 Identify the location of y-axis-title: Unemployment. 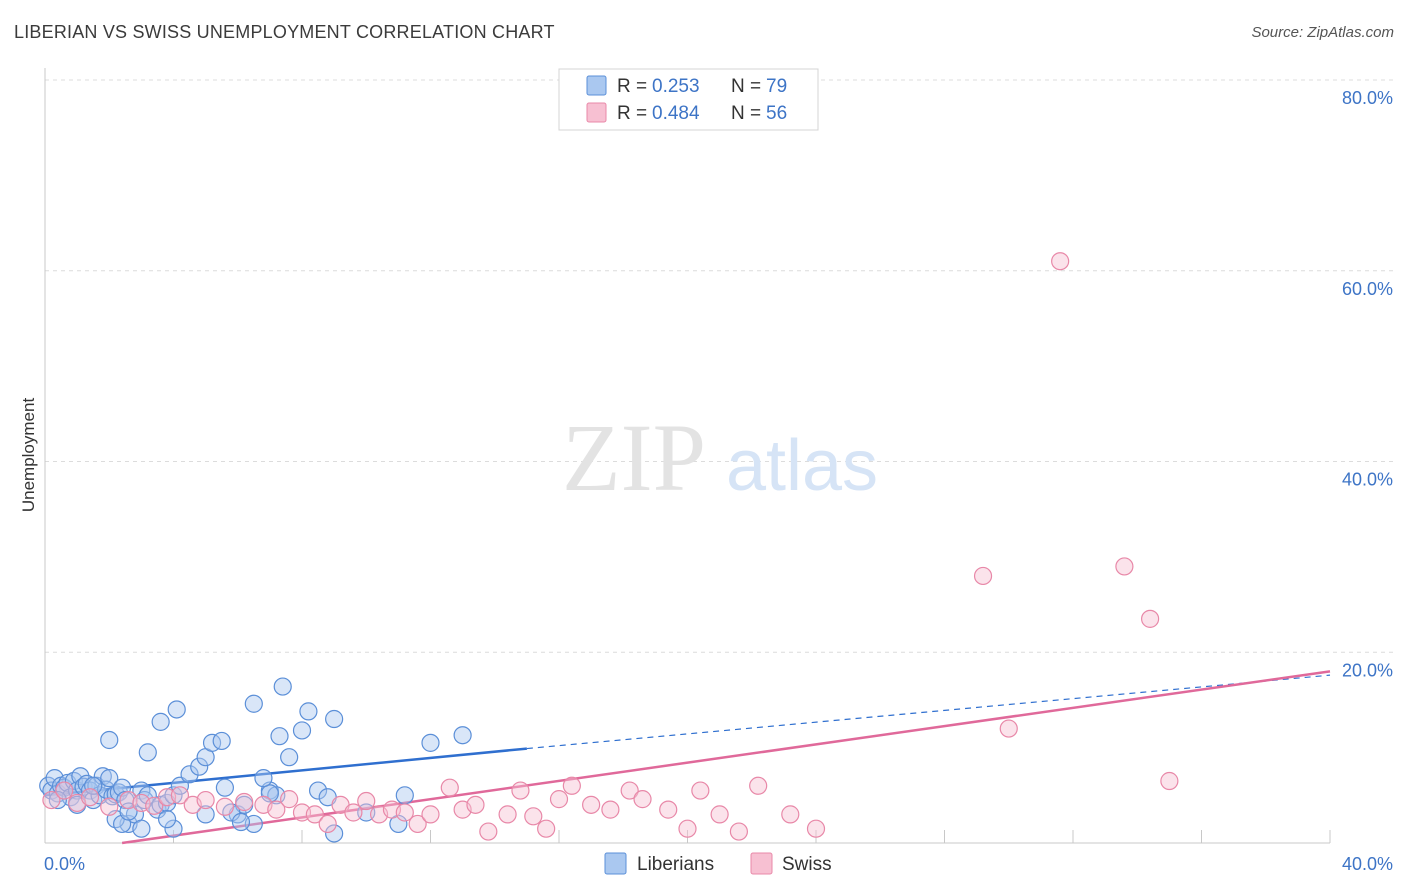
(28, 455).